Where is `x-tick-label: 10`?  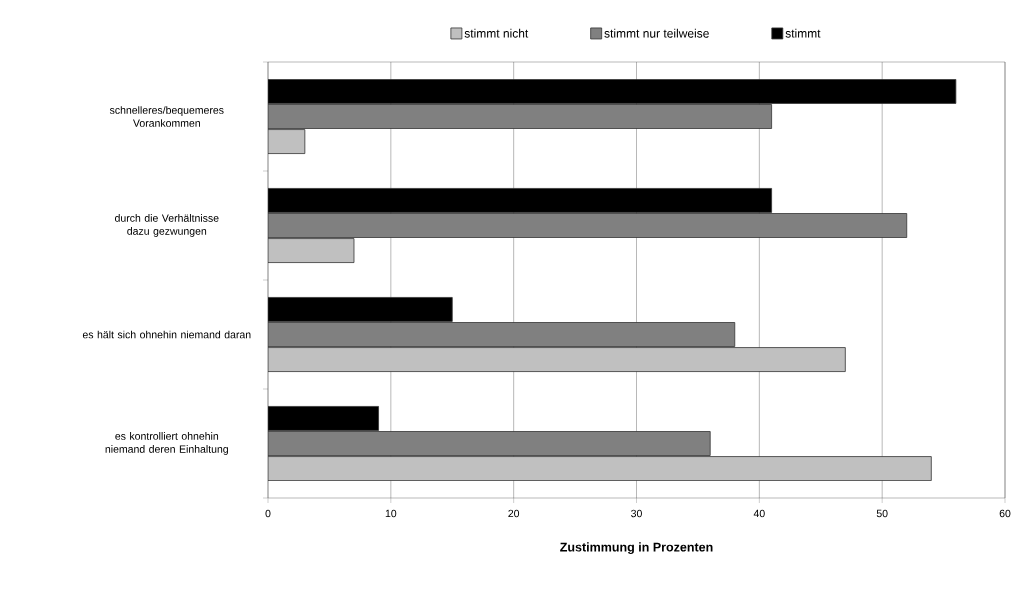 x-tick-label: 10 is located at coordinates (391, 513).